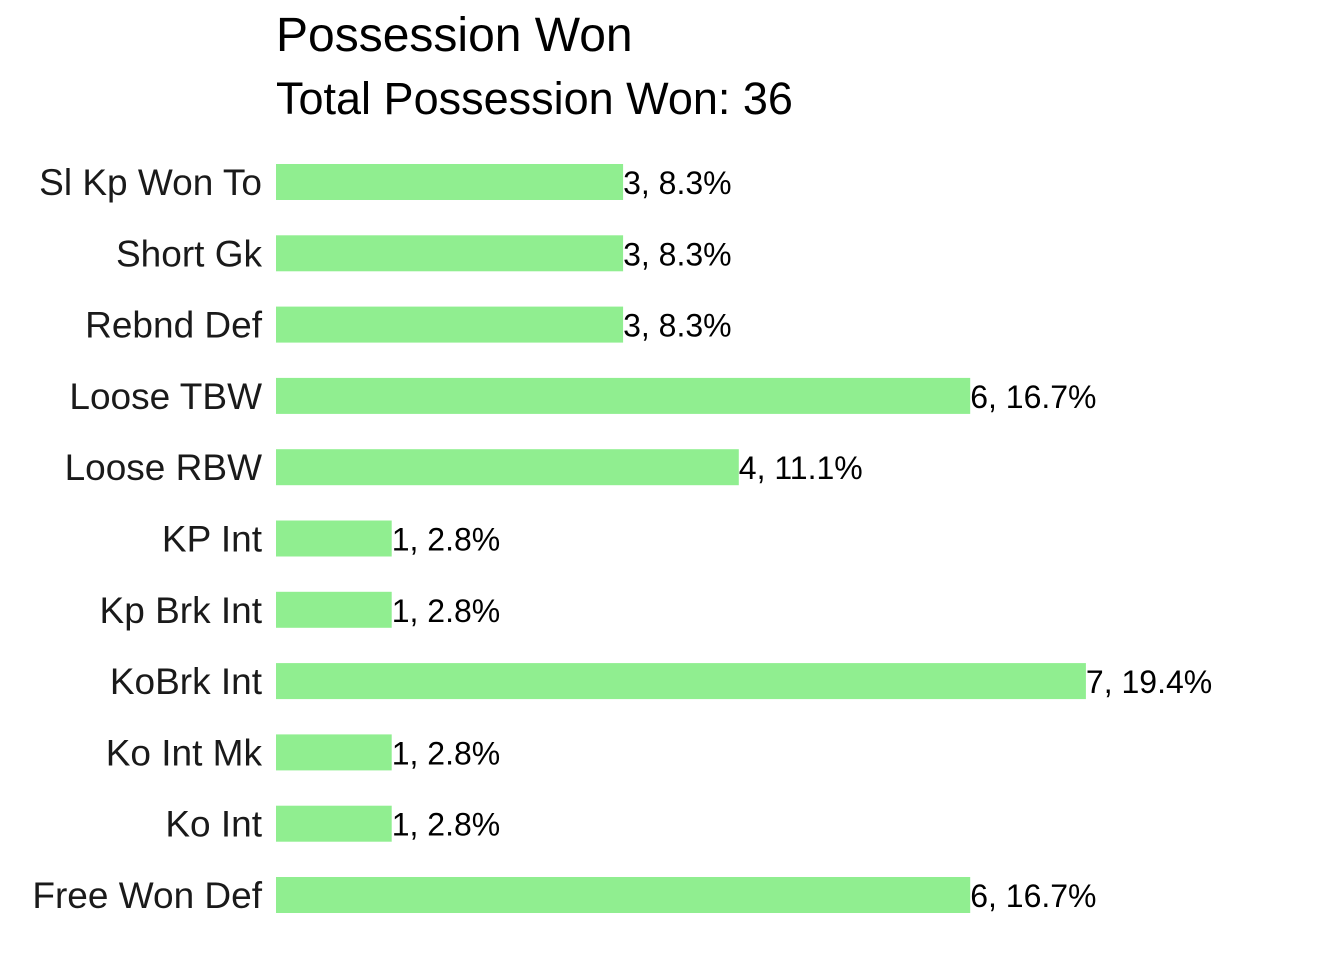 The height and width of the screenshot is (960, 1344). Describe the element at coordinates (150, 182) in the screenshot. I see `category-label: Sl Kp Won To` at that location.